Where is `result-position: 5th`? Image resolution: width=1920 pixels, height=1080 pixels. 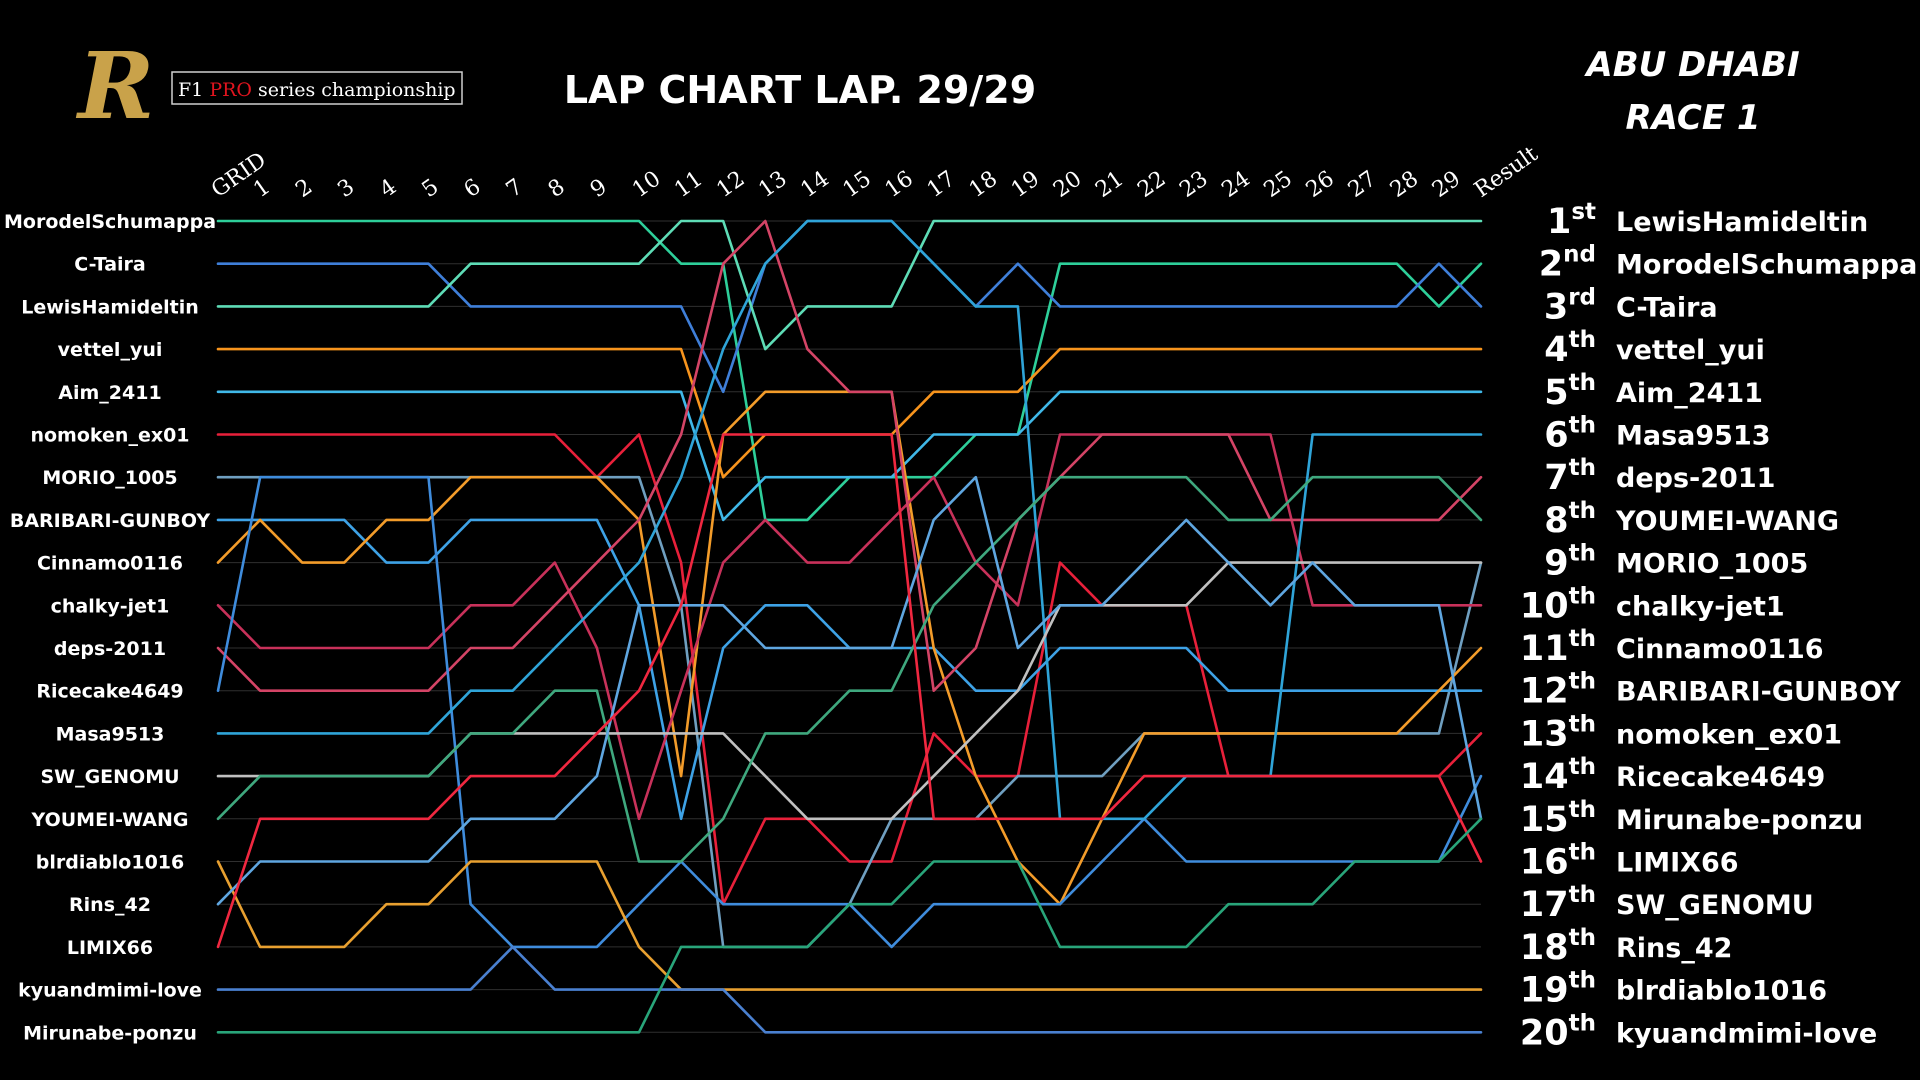 result-position: 5th is located at coordinates (1570, 391).